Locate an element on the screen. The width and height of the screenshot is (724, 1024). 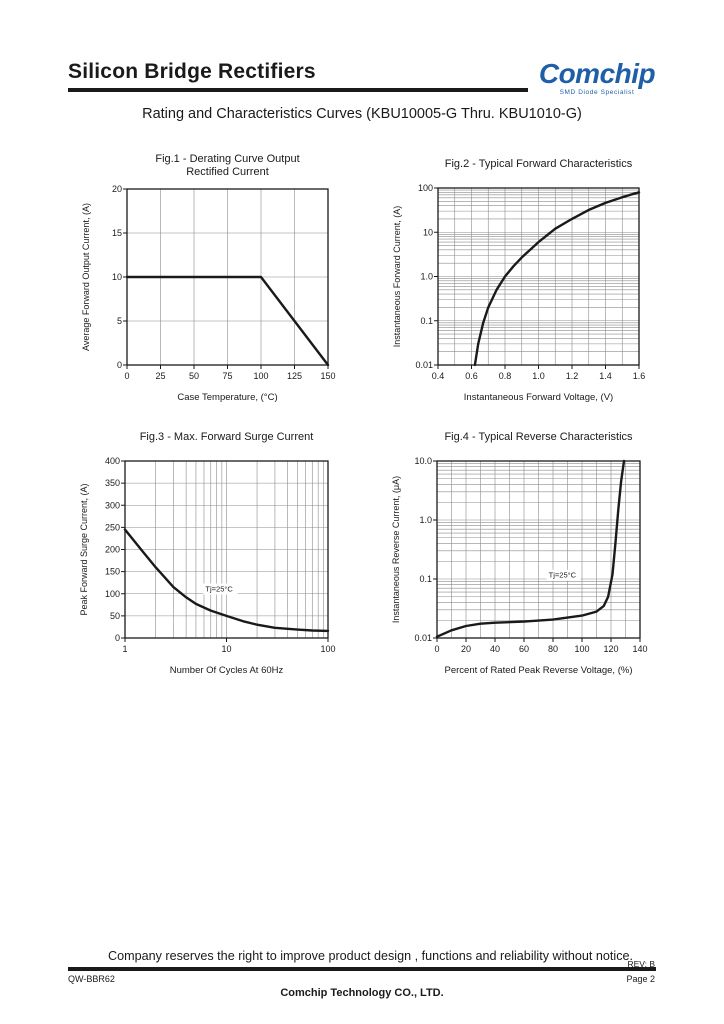
fig2-x-axis-label: Instantaneous Forward Voltage, (V) is located at coordinates (538, 397).